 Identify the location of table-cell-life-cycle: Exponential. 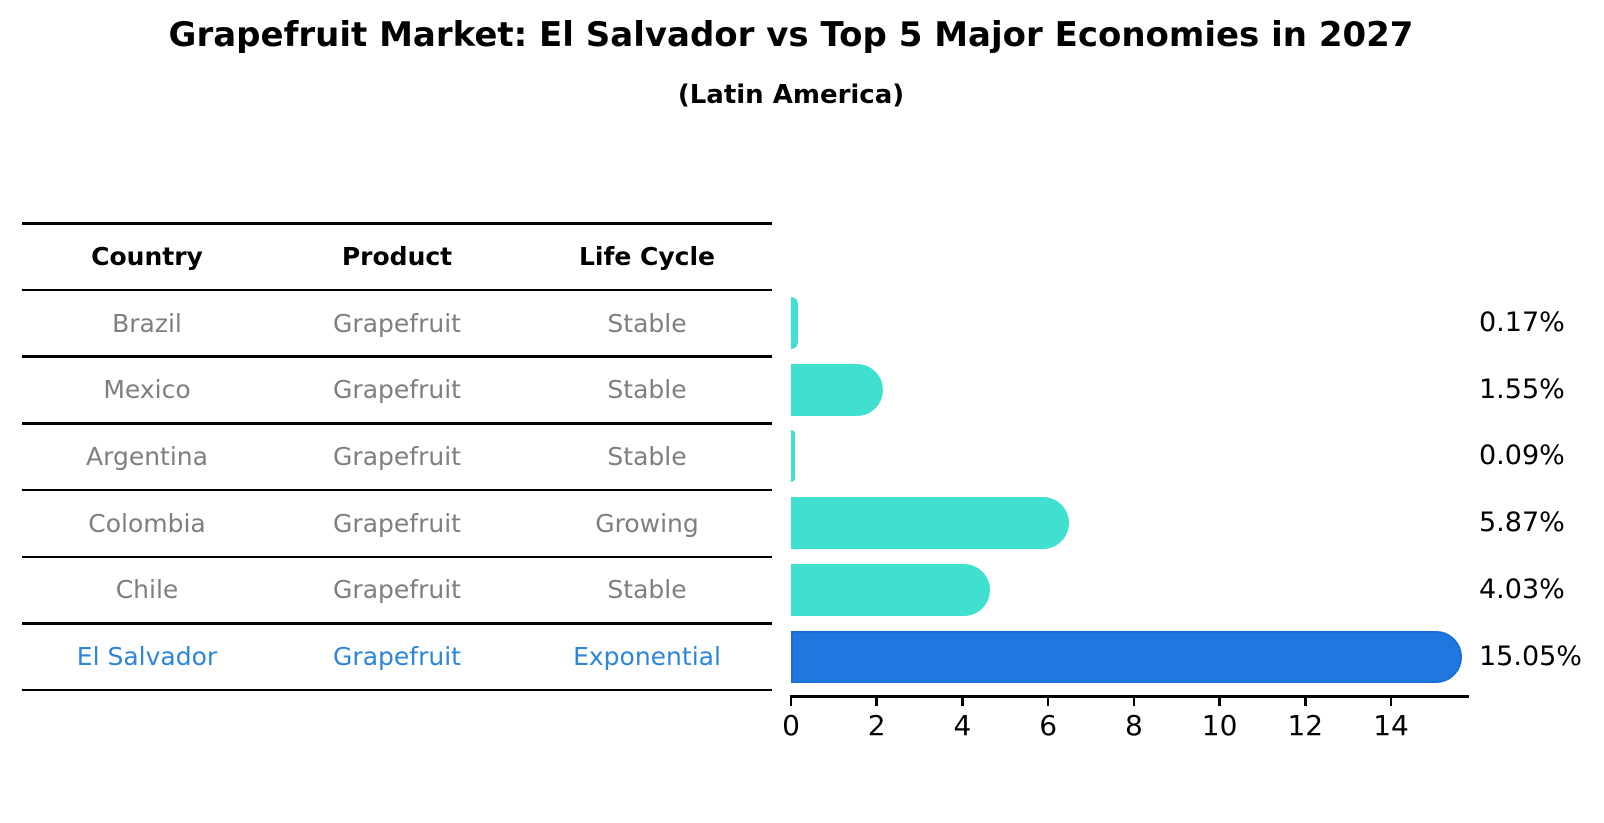
(647, 657).